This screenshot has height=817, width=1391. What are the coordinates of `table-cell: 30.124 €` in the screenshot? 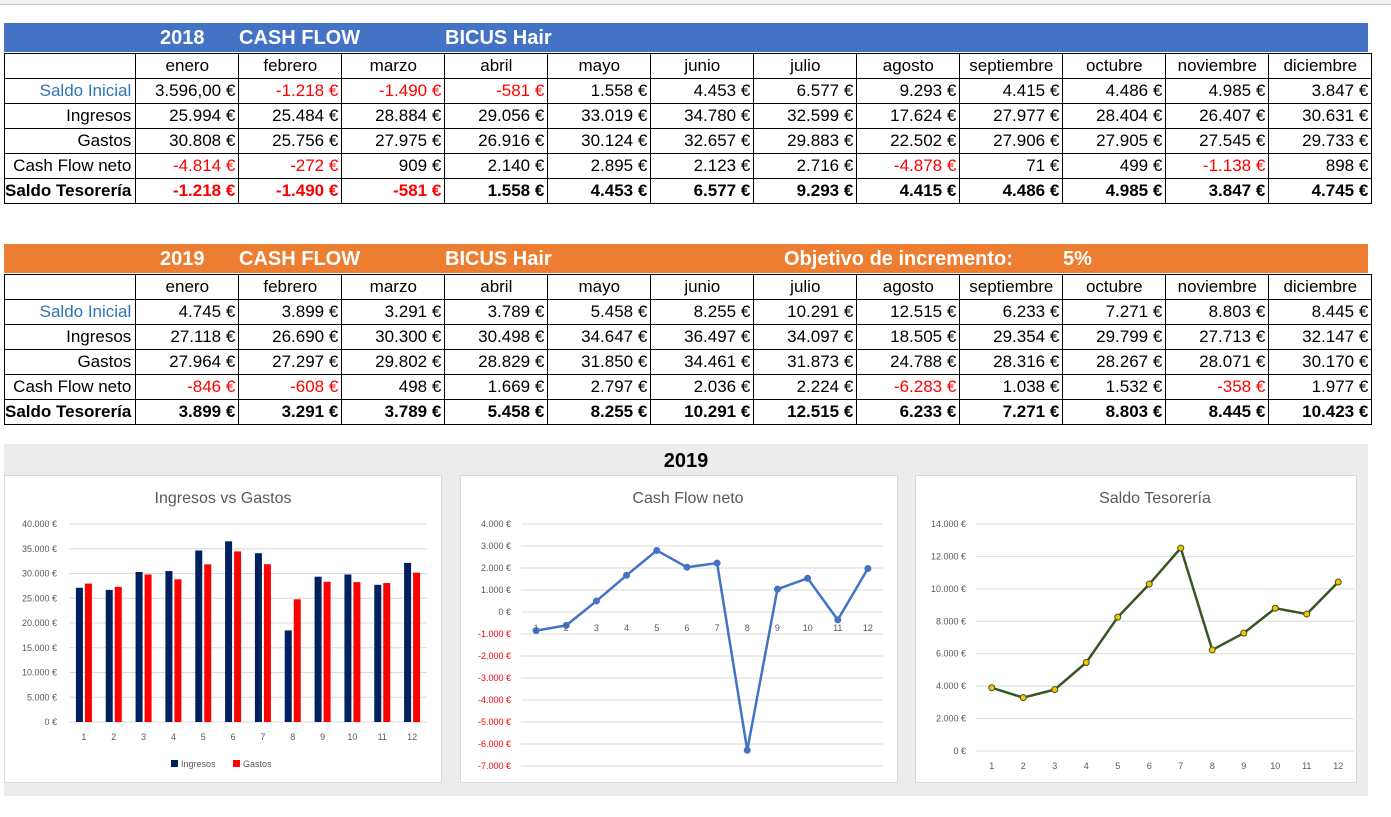 It's located at (599, 141).